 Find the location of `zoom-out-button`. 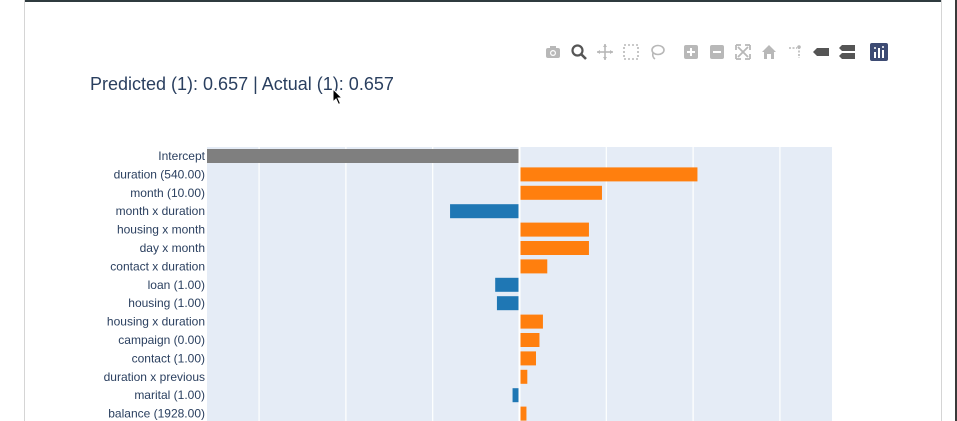

zoom-out-button is located at coordinates (717, 52).